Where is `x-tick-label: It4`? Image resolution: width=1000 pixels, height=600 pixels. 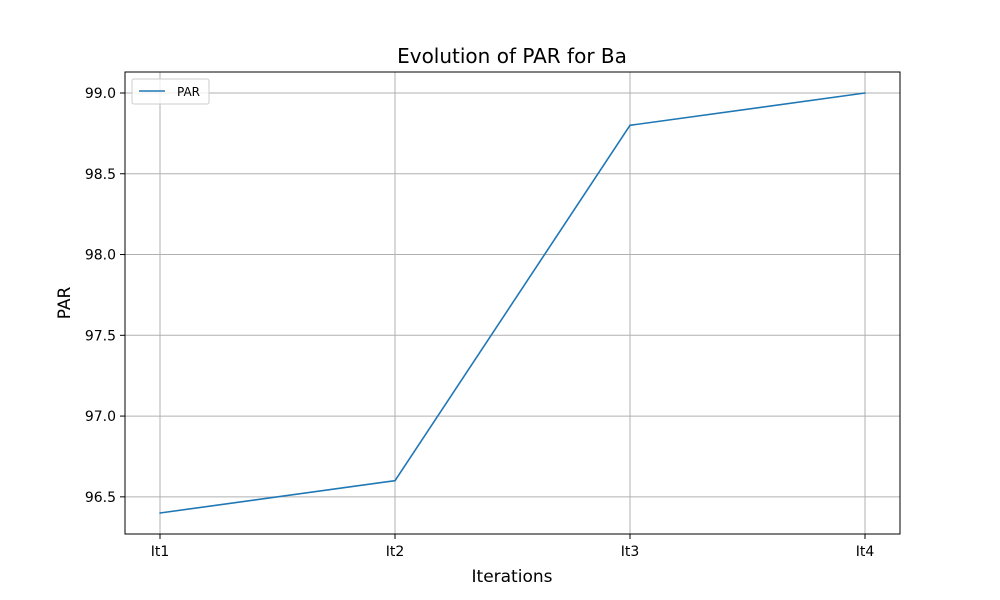 x-tick-label: It4 is located at coordinates (865, 552).